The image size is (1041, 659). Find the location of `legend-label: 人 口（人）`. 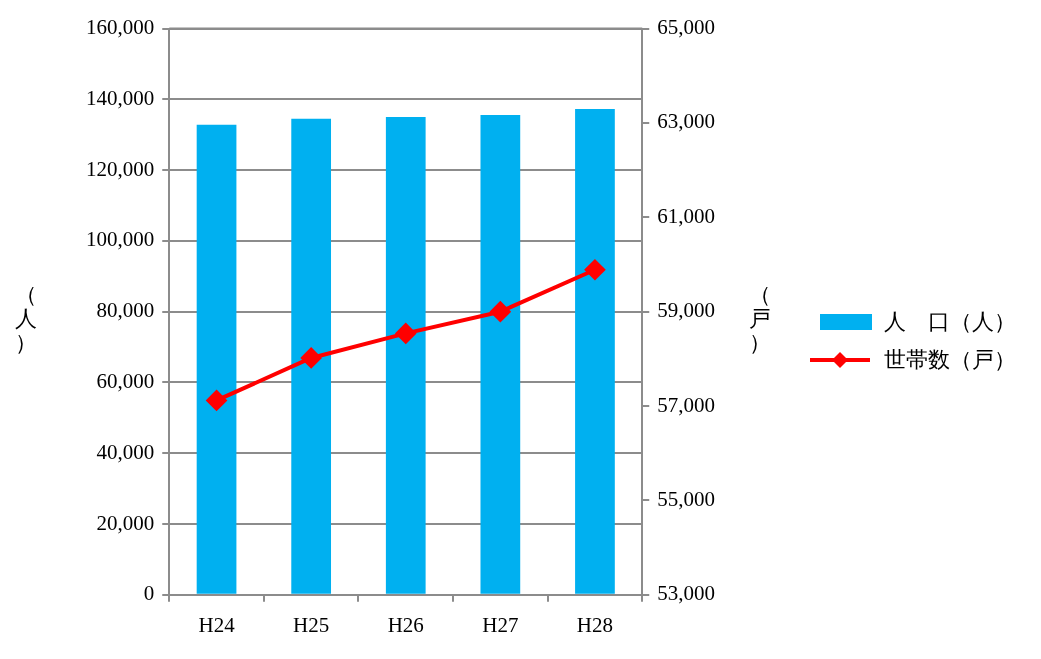

legend-label: 人 口（人） is located at coordinates (950, 322).